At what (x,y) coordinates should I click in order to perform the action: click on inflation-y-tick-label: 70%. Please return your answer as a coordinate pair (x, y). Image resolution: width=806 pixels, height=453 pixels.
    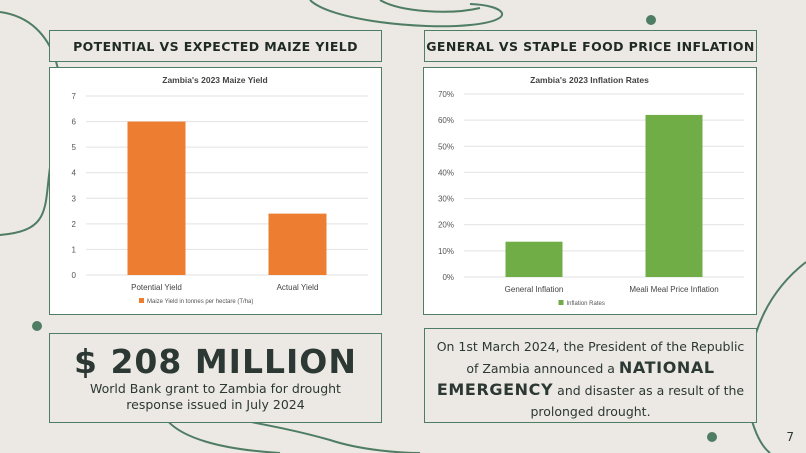
    Looking at the image, I should click on (446, 94).